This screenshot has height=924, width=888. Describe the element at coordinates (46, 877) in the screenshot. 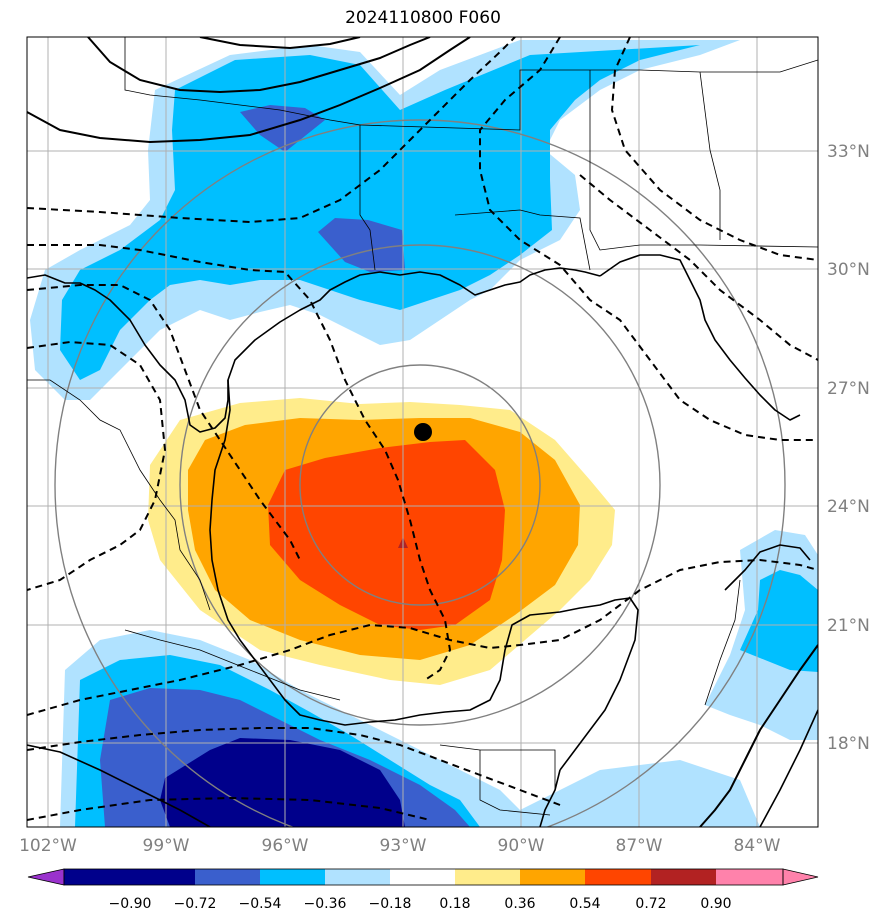

I see `colorbar-min-extend` at that location.